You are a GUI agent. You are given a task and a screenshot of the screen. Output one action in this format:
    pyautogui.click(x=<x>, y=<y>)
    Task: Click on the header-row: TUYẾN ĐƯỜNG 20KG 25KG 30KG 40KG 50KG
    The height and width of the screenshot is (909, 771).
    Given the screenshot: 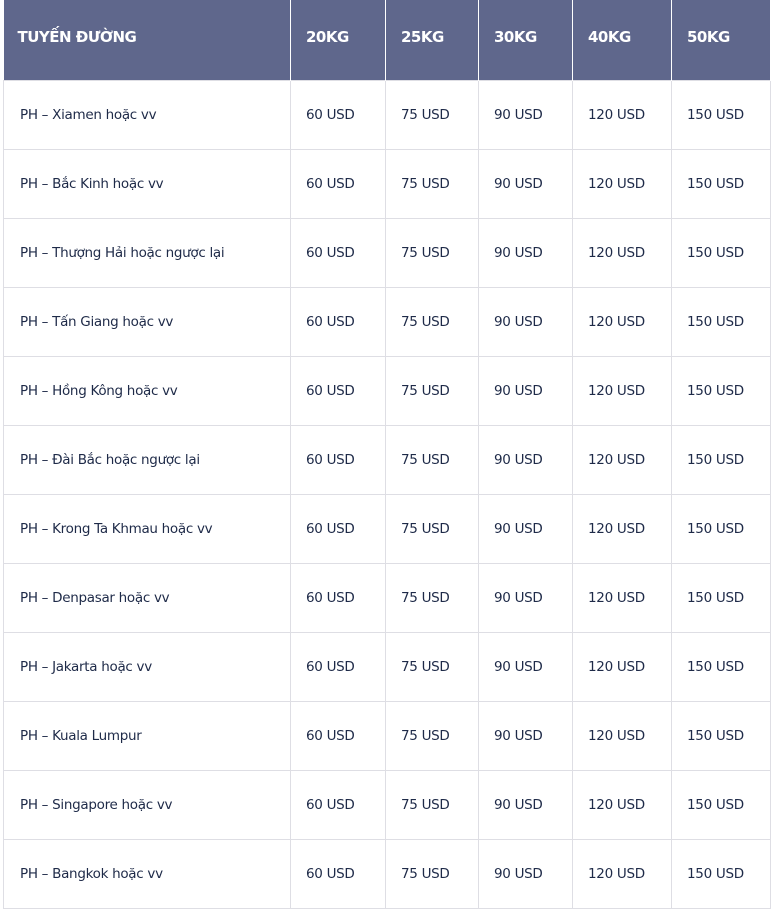 What is the action you would take?
    pyautogui.click(x=387, y=40)
    